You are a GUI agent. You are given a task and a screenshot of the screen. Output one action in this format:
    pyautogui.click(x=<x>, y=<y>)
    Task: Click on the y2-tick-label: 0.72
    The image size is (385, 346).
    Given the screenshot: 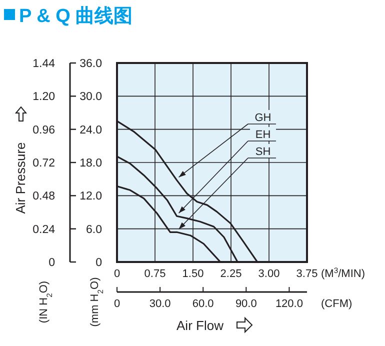 What is the action you would take?
    pyautogui.click(x=43, y=164)
    